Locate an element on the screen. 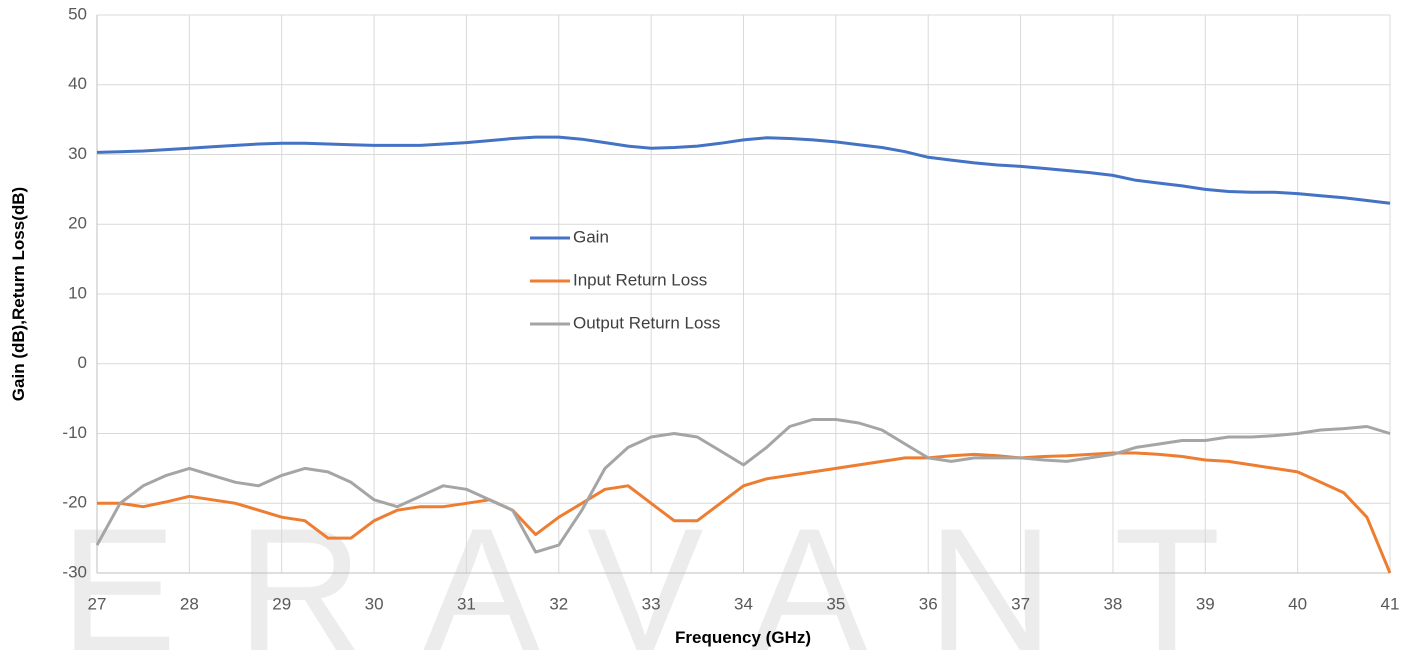  x-tick-label: 31 is located at coordinates (466, 603).